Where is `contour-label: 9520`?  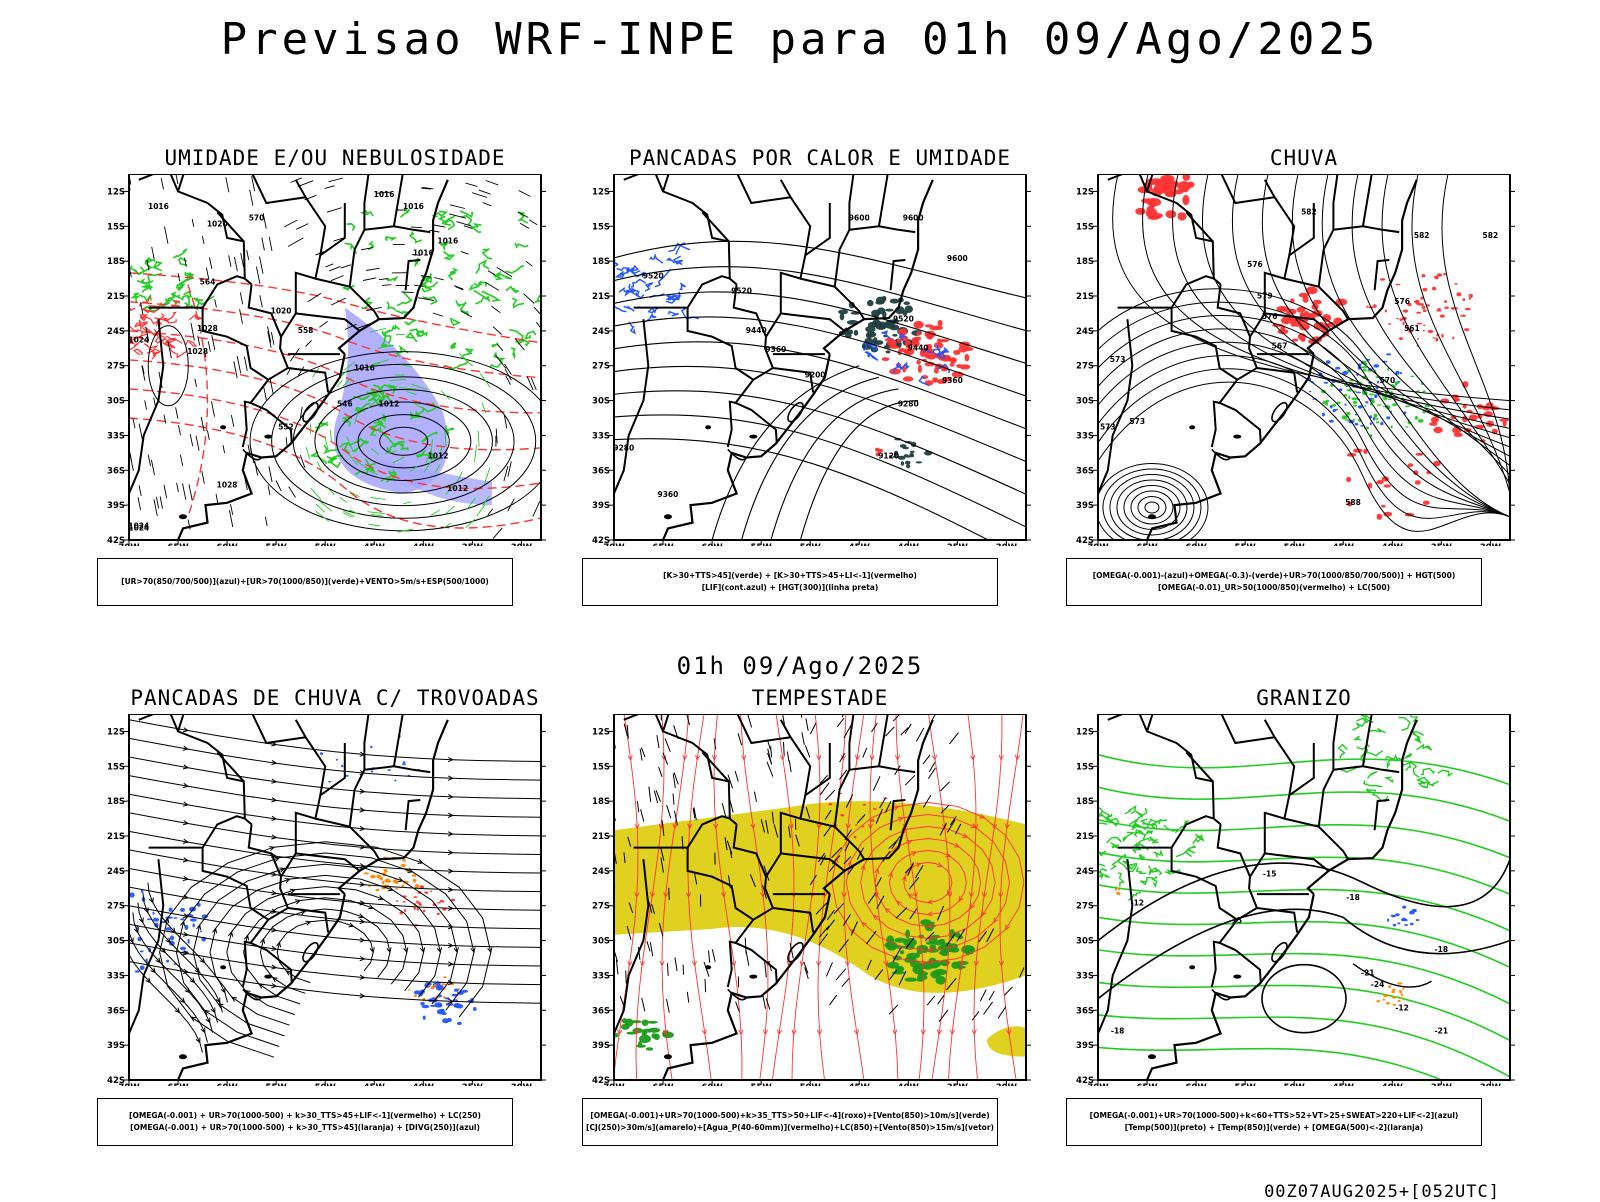 contour-label: 9520 is located at coordinates (903, 319).